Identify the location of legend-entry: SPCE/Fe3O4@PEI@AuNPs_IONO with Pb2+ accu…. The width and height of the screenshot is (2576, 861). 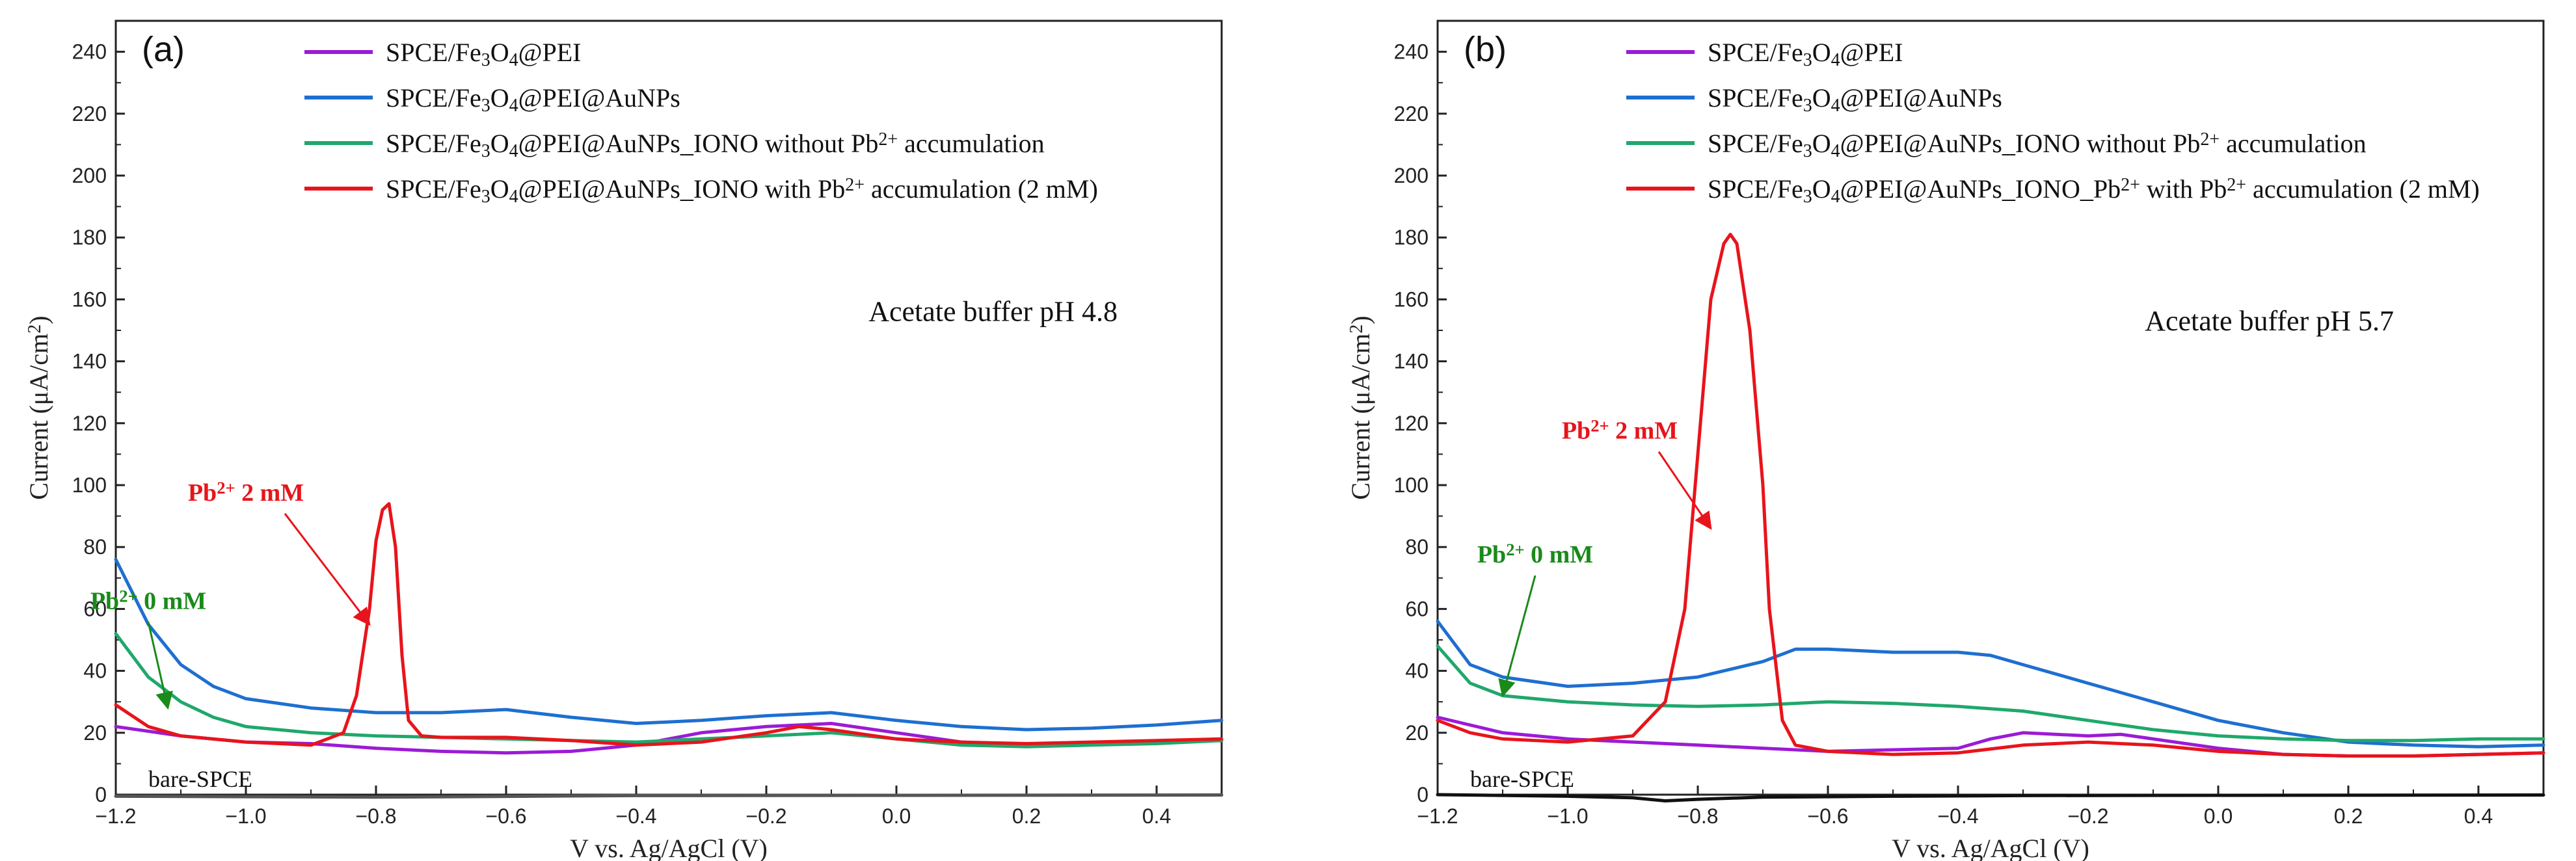
(742, 191).